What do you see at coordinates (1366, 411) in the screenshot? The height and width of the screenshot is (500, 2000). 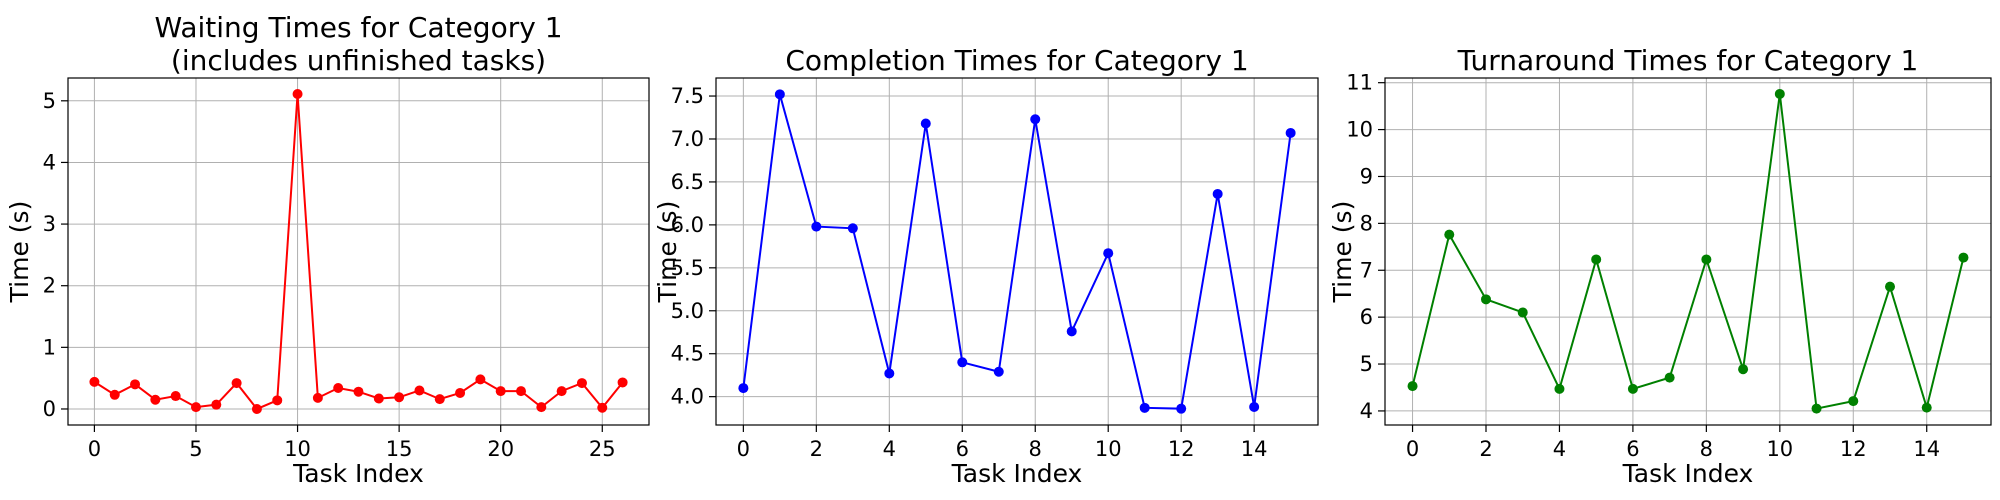 I see `y-tick-label: 4` at bounding box center [1366, 411].